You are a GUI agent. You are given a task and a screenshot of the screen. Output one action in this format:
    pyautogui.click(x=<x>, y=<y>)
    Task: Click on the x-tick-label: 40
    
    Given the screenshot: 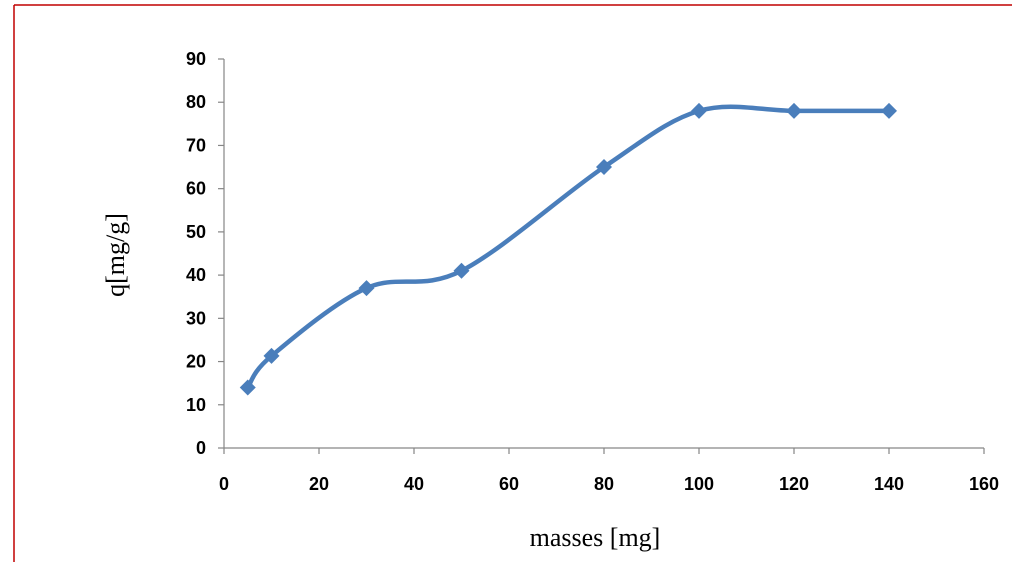 What is the action you would take?
    pyautogui.click(x=414, y=484)
    